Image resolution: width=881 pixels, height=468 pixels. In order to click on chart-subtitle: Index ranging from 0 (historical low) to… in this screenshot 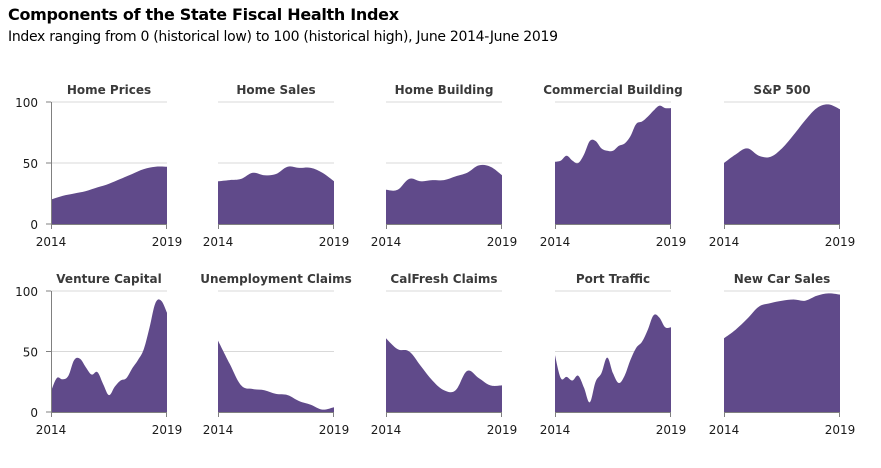, I will do `click(283, 37)`.